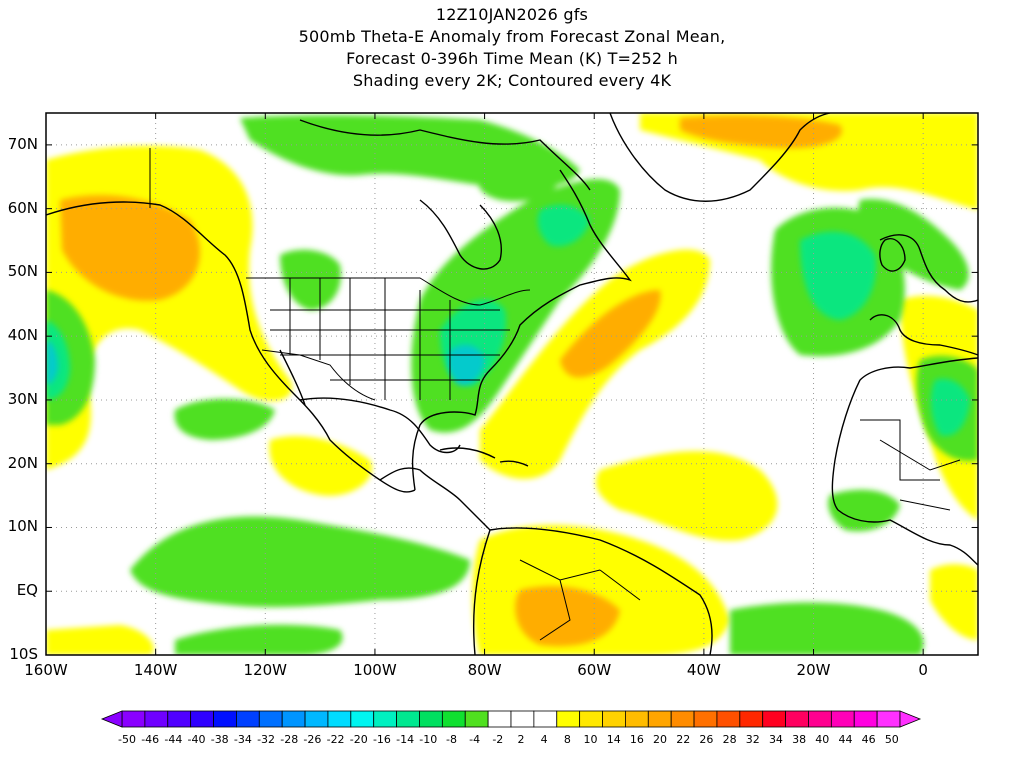 The height and width of the screenshot is (768, 1024). Describe the element at coordinates (405, 739) in the screenshot. I see `colorbar-label--14: -14` at that location.